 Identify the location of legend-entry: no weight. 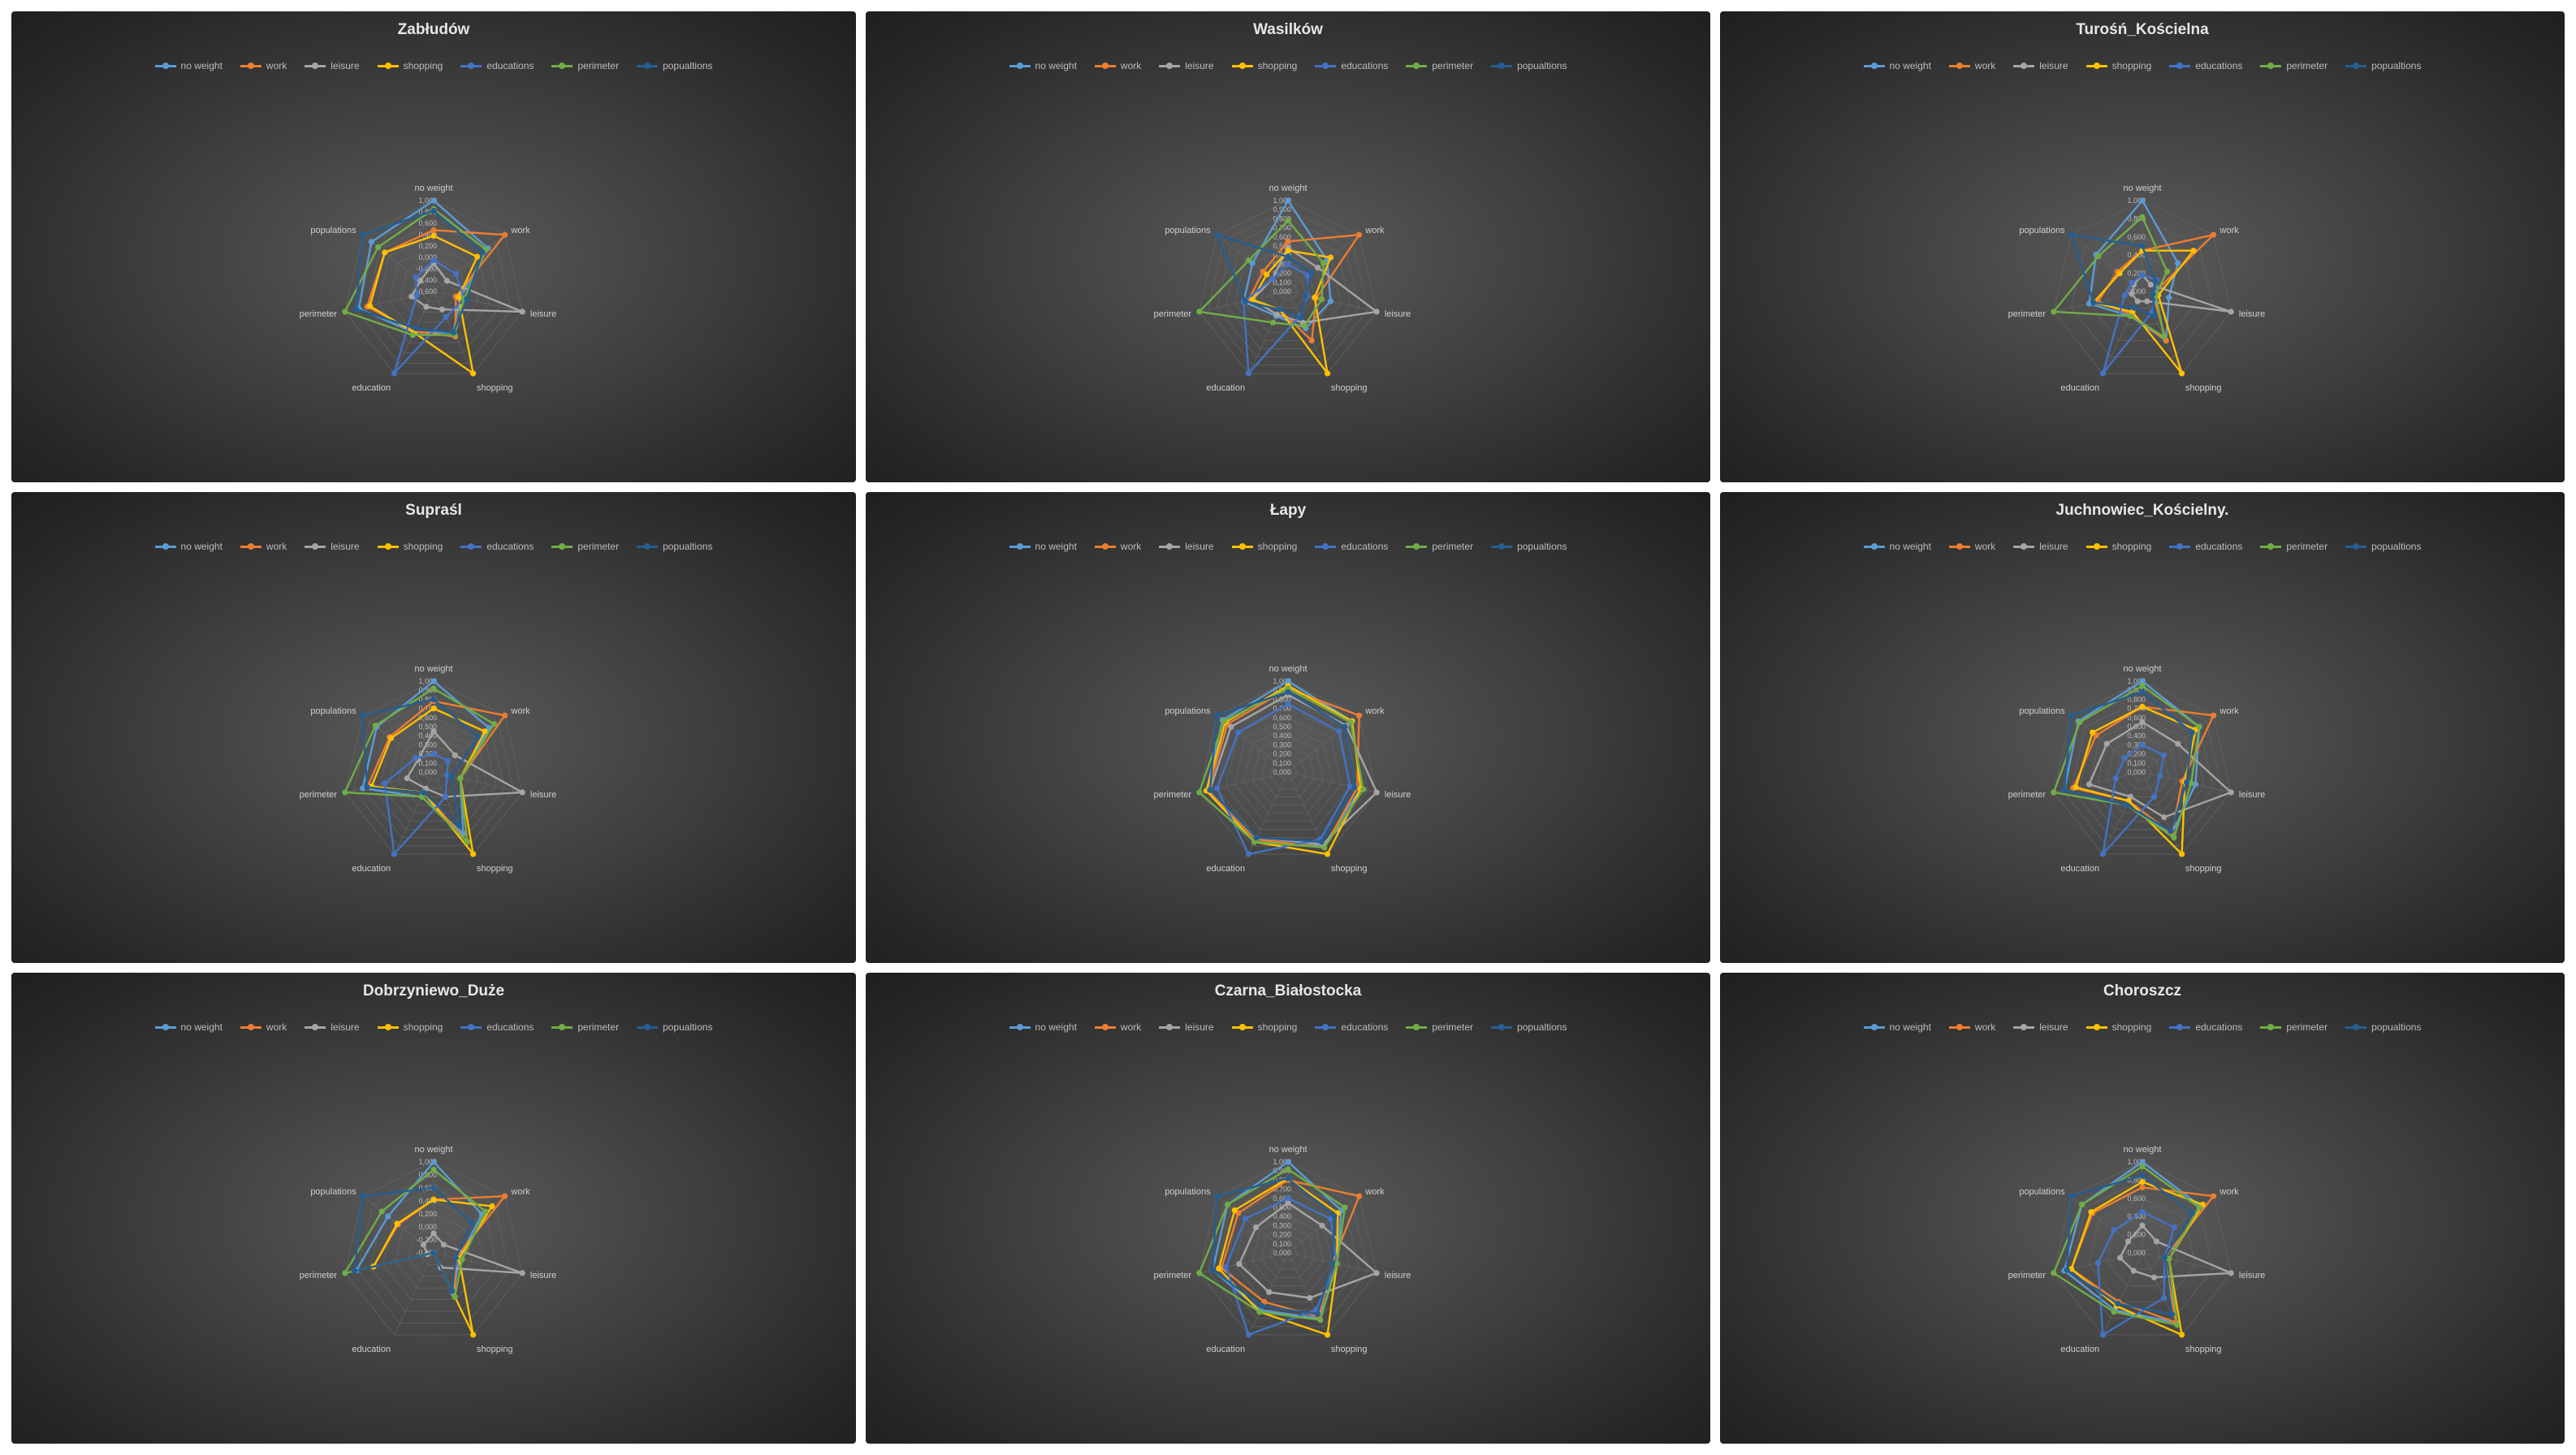
(1897, 1027).